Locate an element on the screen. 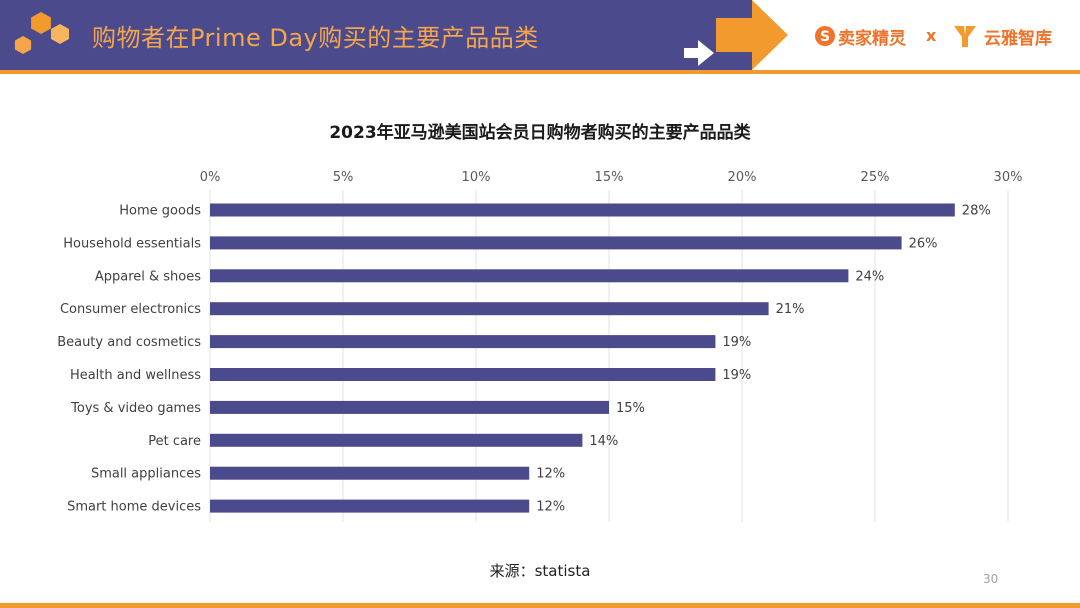  category-label: Apparel & shoes is located at coordinates (148, 276).